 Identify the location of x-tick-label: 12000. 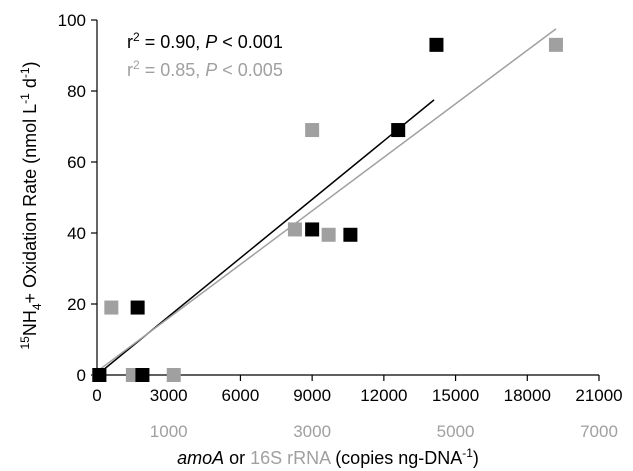
(383, 395).